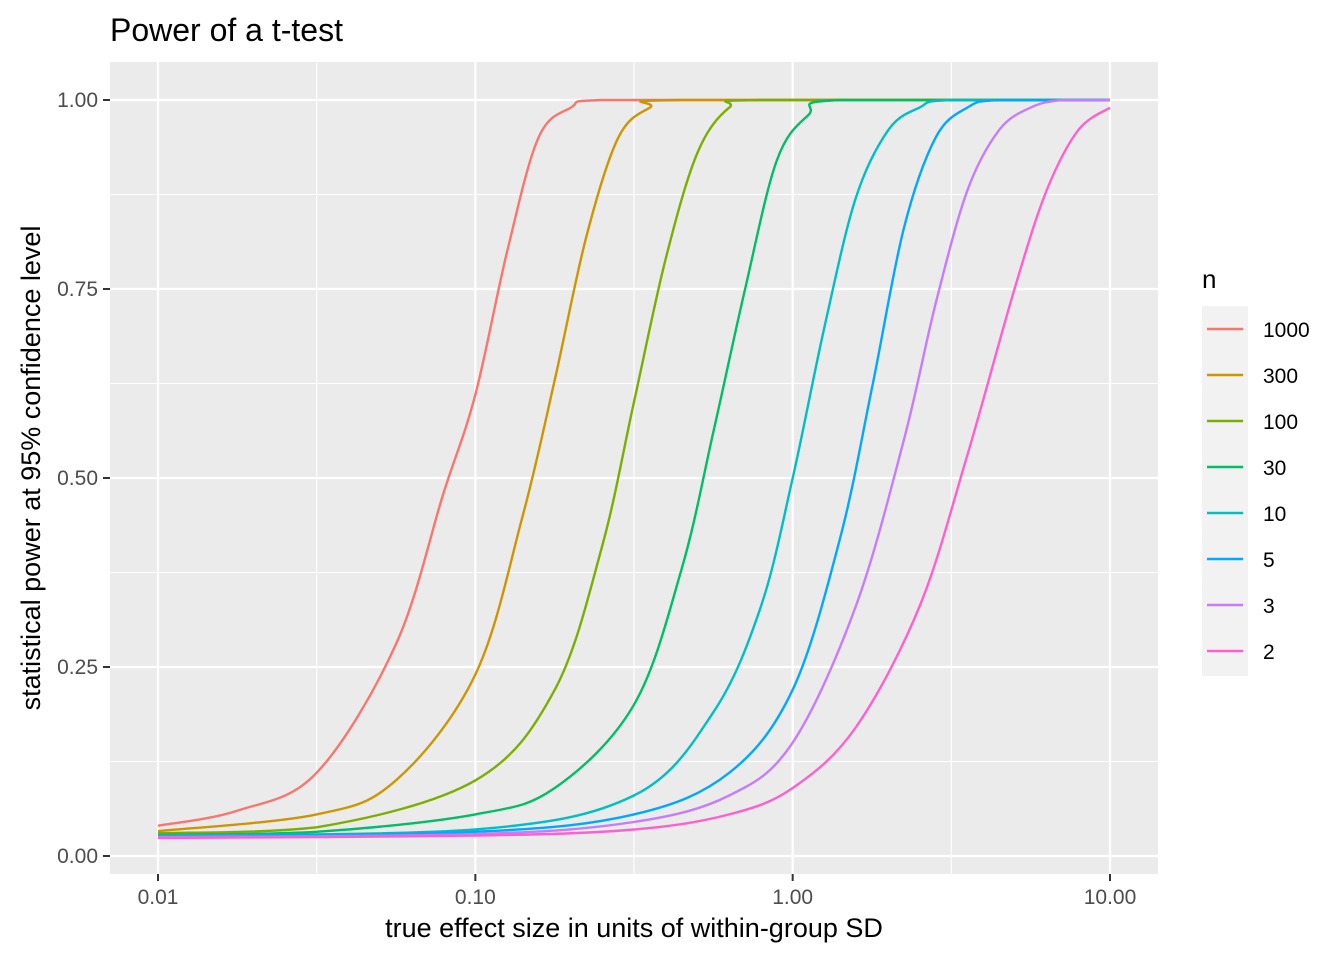 This screenshot has height=960, width=1344. I want to click on x-tick-label: 10.00, so click(1110, 897).